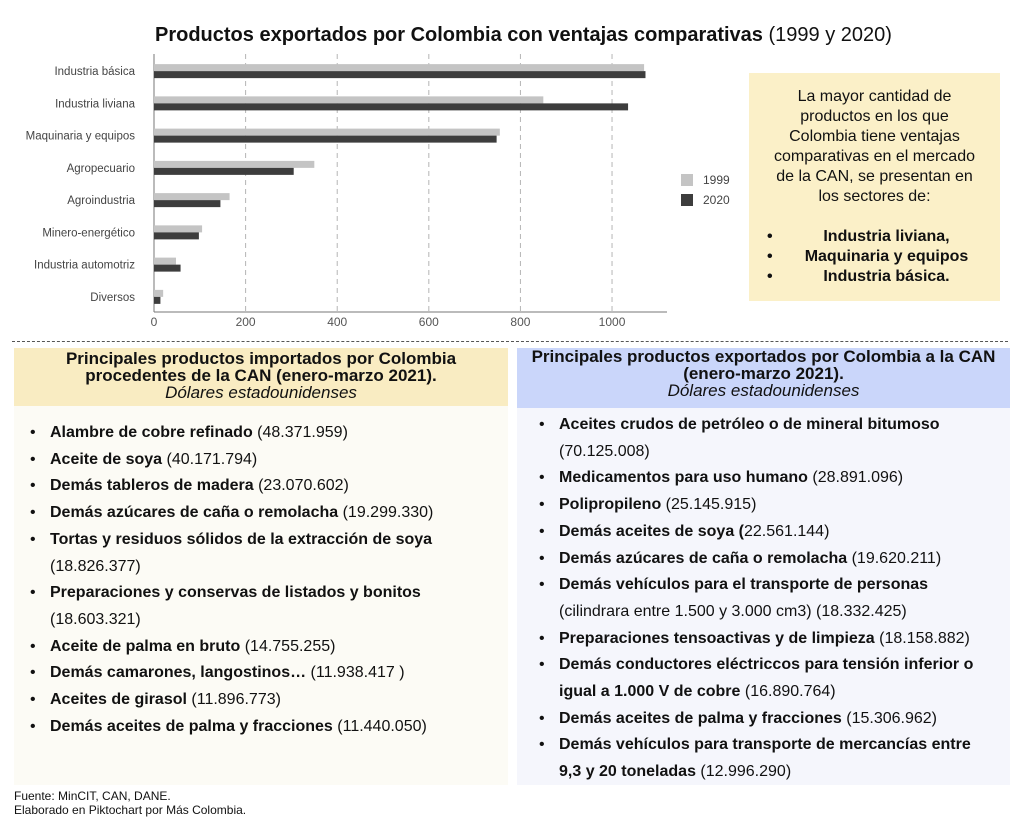  I want to click on product-item: Aceite de palma en bruto (14.755.255), so click(259, 647).